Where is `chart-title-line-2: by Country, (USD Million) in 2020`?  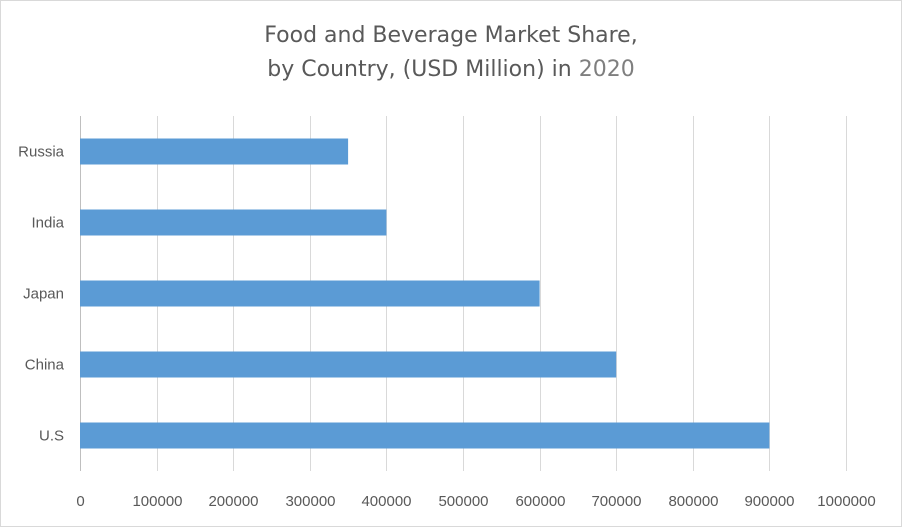
chart-title-line-2: by Country, (USD Million) in 2020 is located at coordinates (451, 70).